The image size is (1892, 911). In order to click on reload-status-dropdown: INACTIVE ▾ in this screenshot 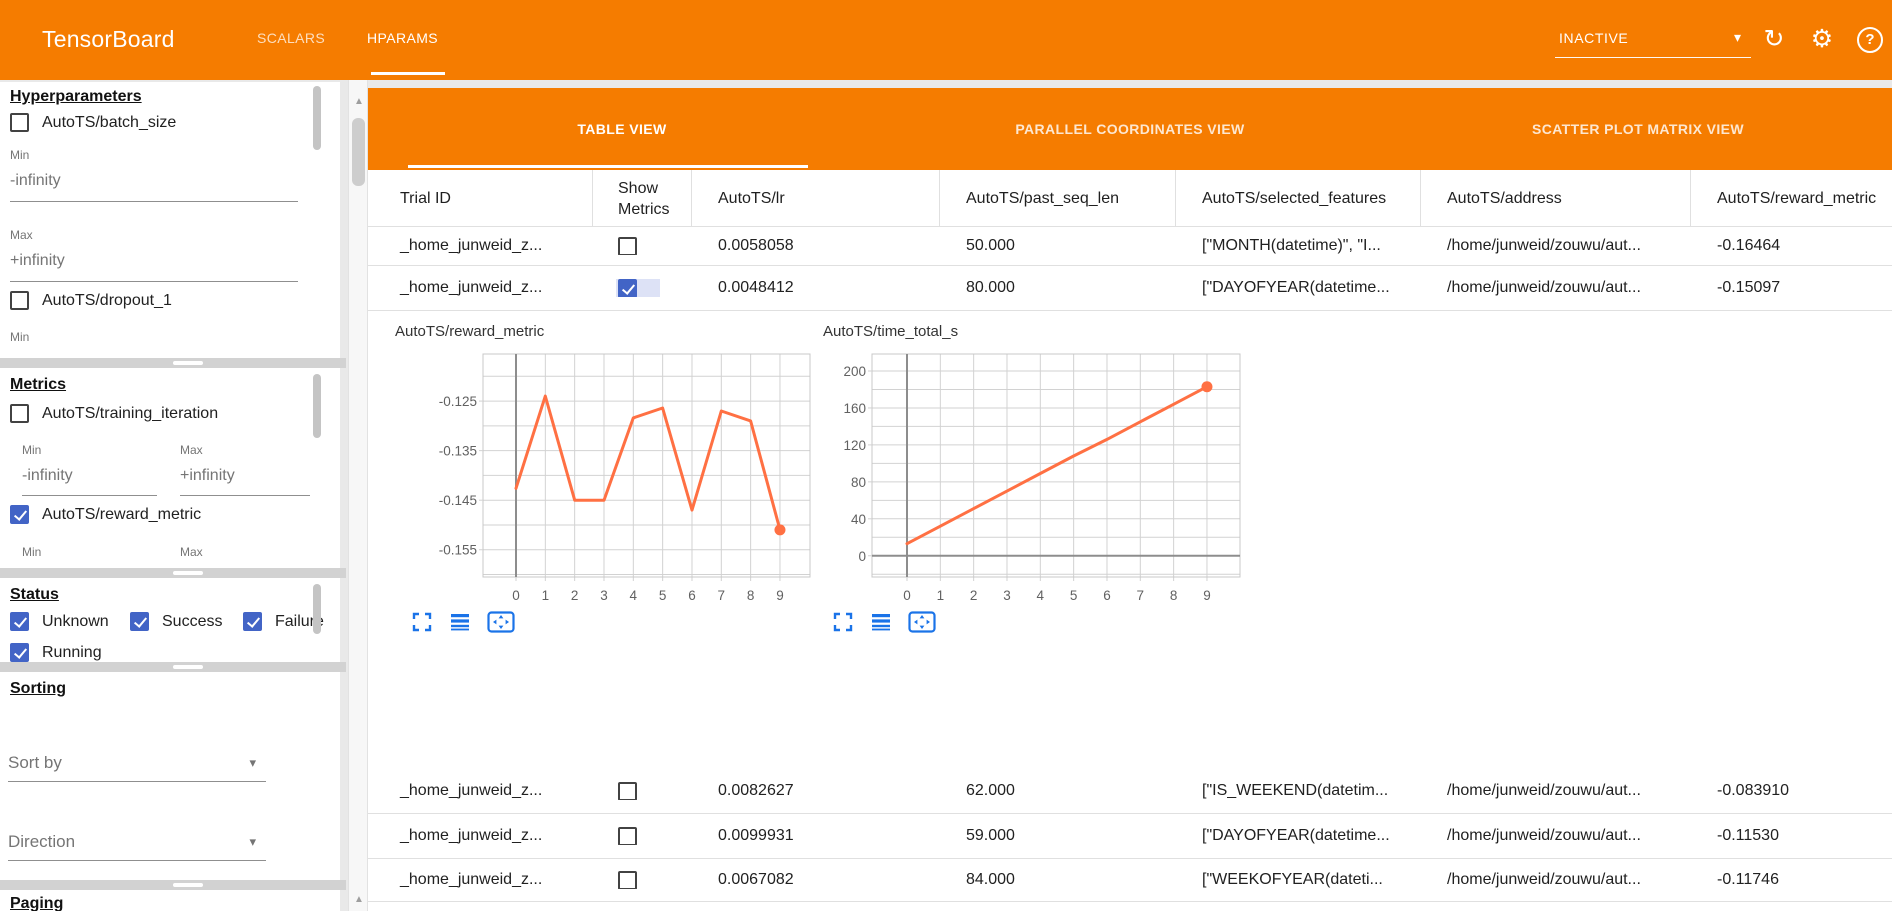, I will do `click(1653, 40)`.